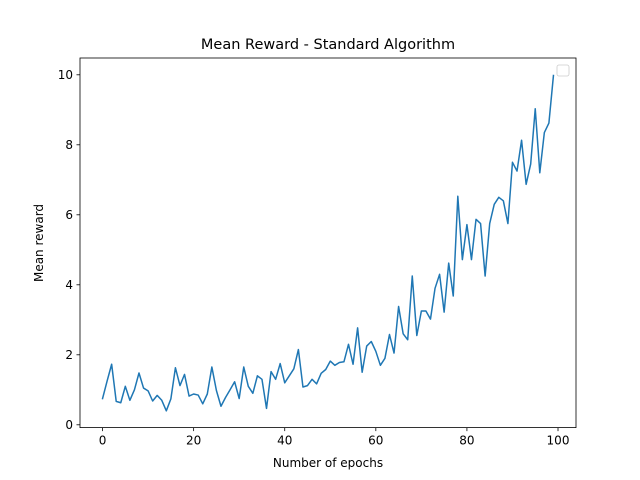 This screenshot has height=480, width=640. I want to click on x-axis-label: Number of epochs, so click(328, 463).